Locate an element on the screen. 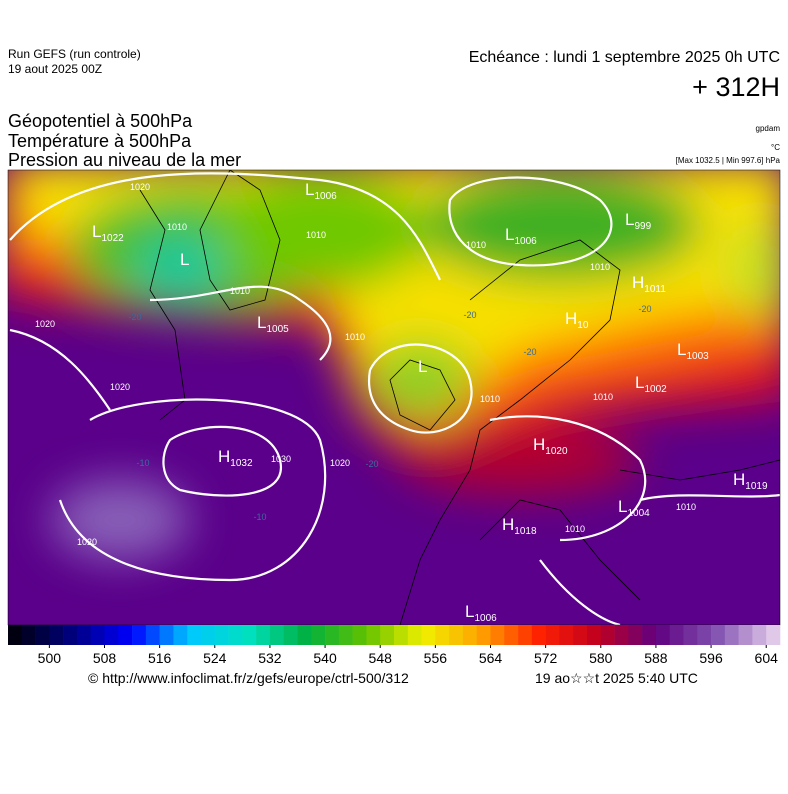 The width and height of the screenshot is (788, 794). pressure-center: H1032 is located at coordinates (235, 458).